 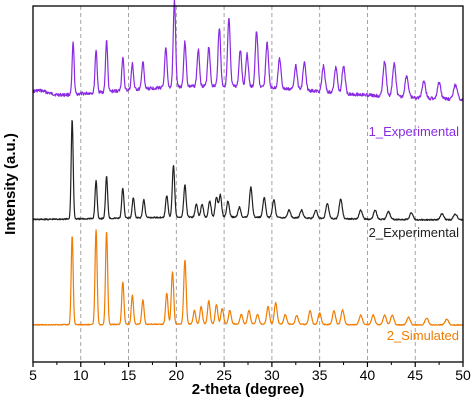 I want to click on y-axis-title: Intensity (a.u.), so click(x=10, y=184).